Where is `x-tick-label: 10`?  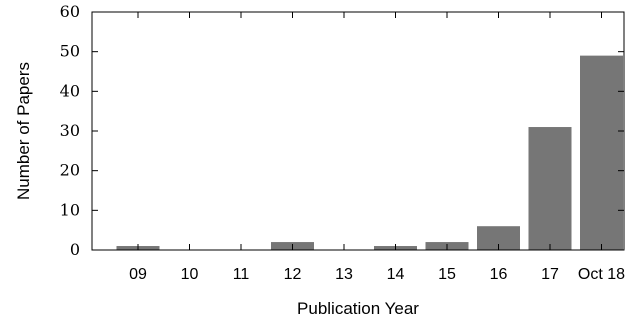 x-tick-label: 10 is located at coordinates (190, 274).